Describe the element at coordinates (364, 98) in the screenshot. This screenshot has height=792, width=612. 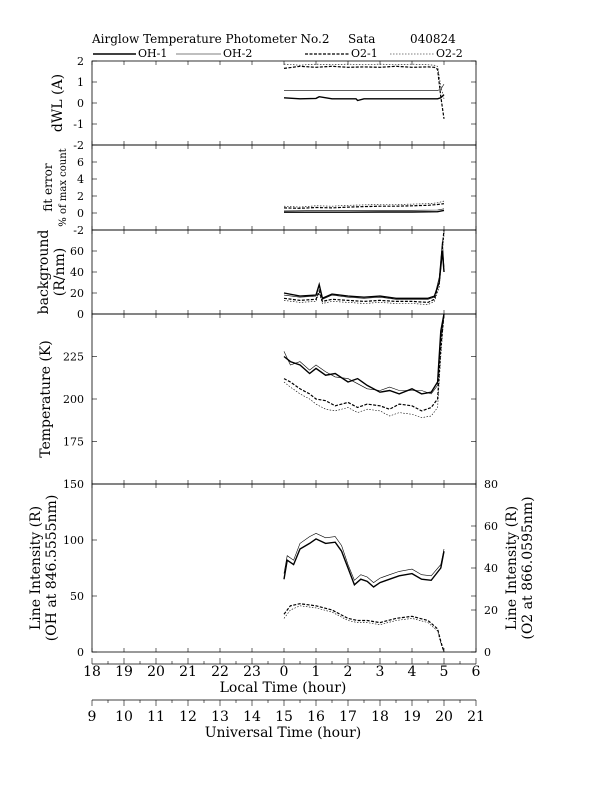
I see `series-oh-1-dwl` at that location.